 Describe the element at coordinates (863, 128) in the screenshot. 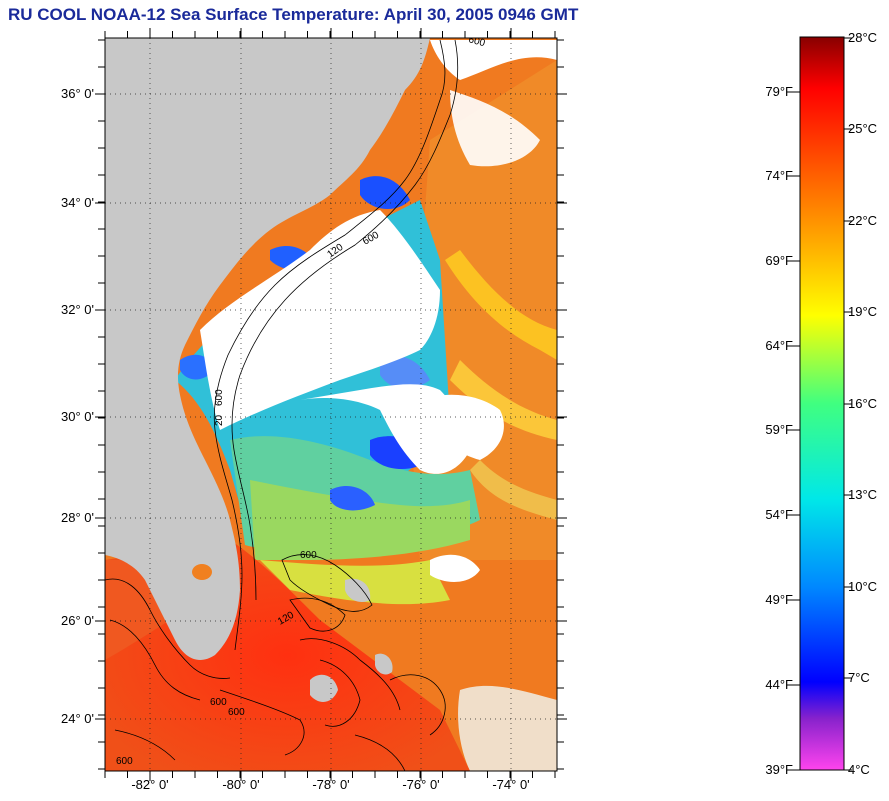

I see `celsius-label: 25°C` at that location.